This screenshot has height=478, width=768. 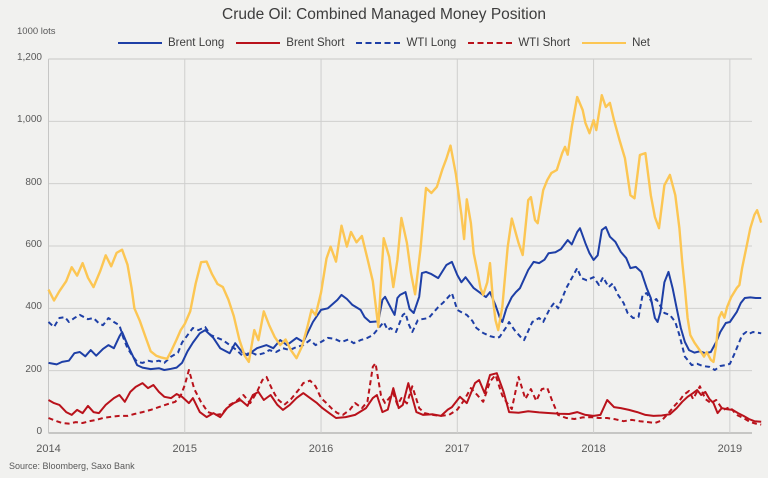 What do you see at coordinates (33, 182) in the screenshot?
I see `y-tick-label: 800` at bounding box center [33, 182].